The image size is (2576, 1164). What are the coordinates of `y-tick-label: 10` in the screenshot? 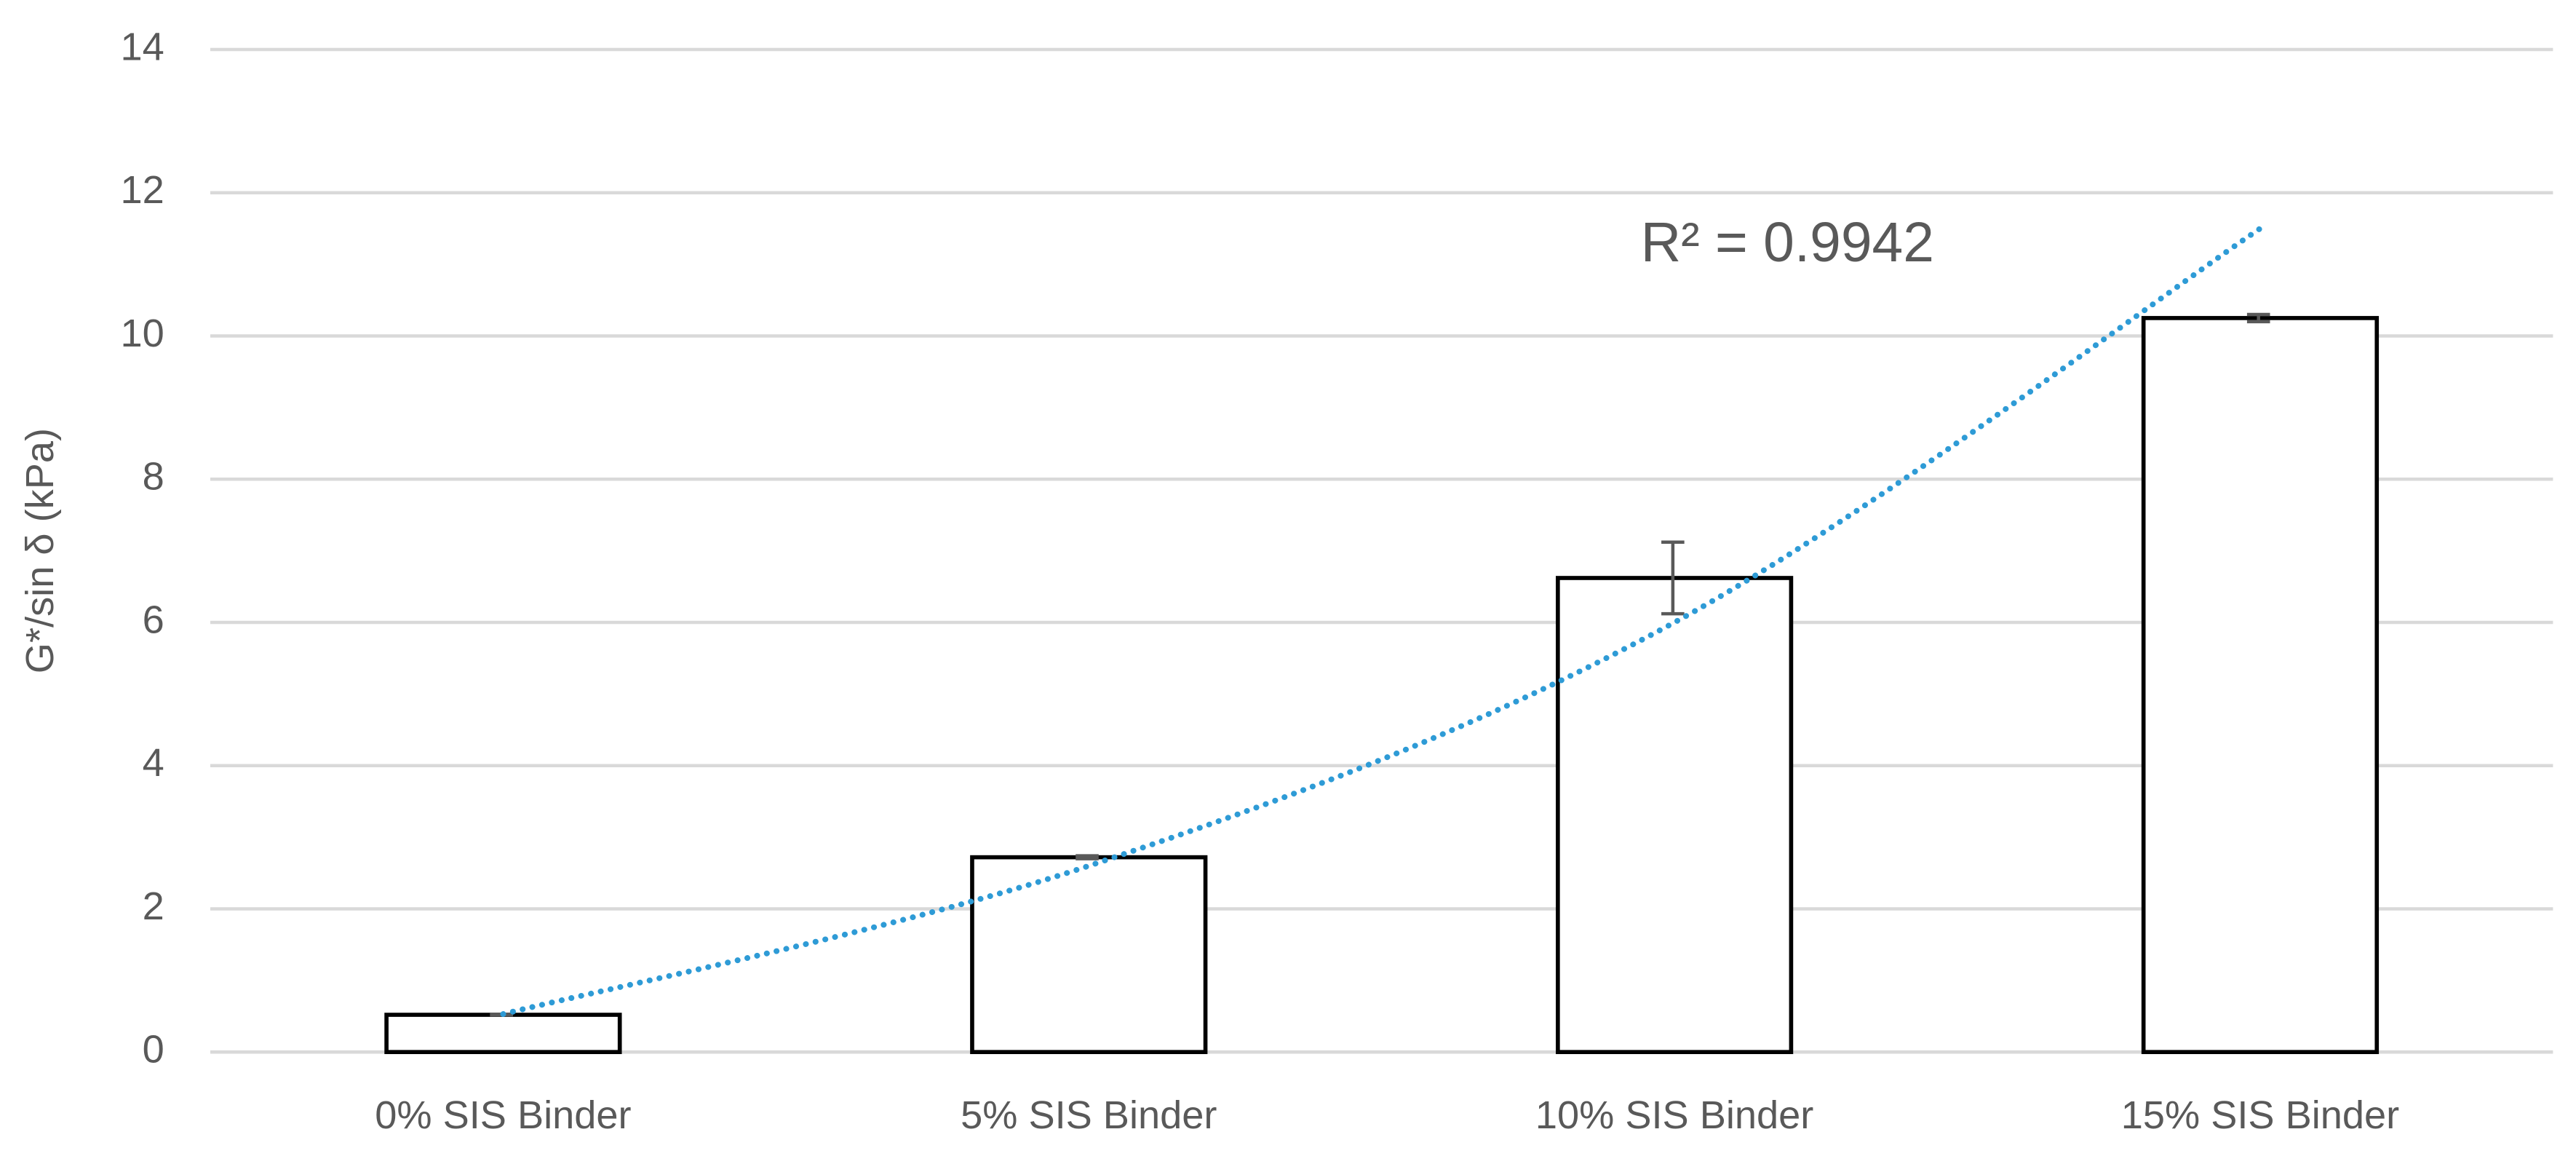 It's located at (142, 333).